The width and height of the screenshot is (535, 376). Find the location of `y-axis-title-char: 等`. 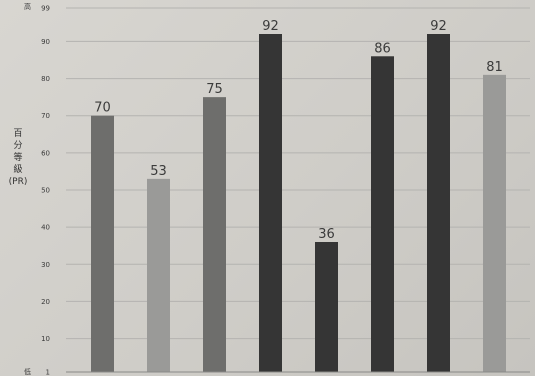

y-axis-title-char: 等 is located at coordinates (18, 158).